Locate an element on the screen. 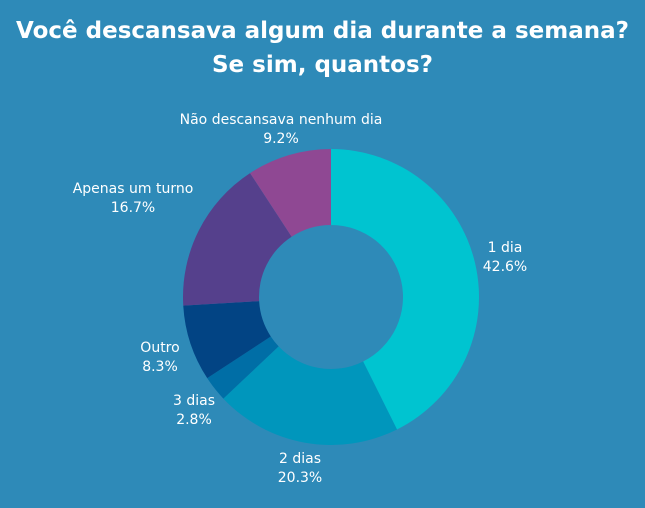 This screenshot has width=645, height=508. slice-label: Apenas um turno is located at coordinates (133, 189).